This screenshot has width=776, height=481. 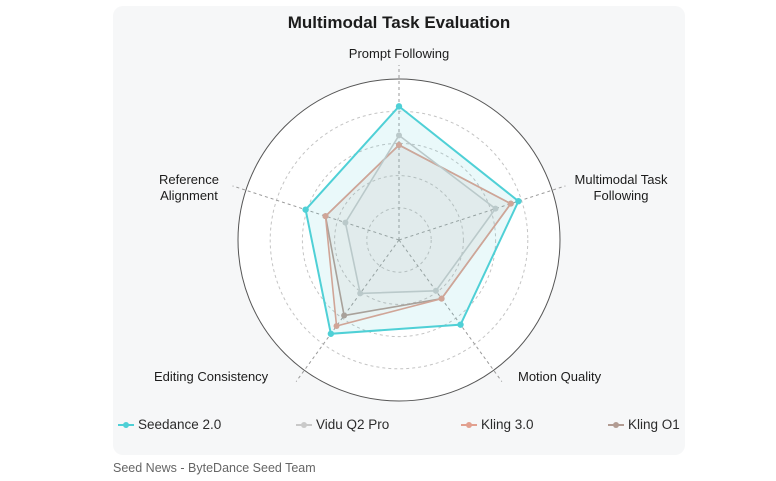 What do you see at coordinates (211, 376) in the screenshot?
I see `axis-label-editing-consistency: Editing Consistency` at bounding box center [211, 376].